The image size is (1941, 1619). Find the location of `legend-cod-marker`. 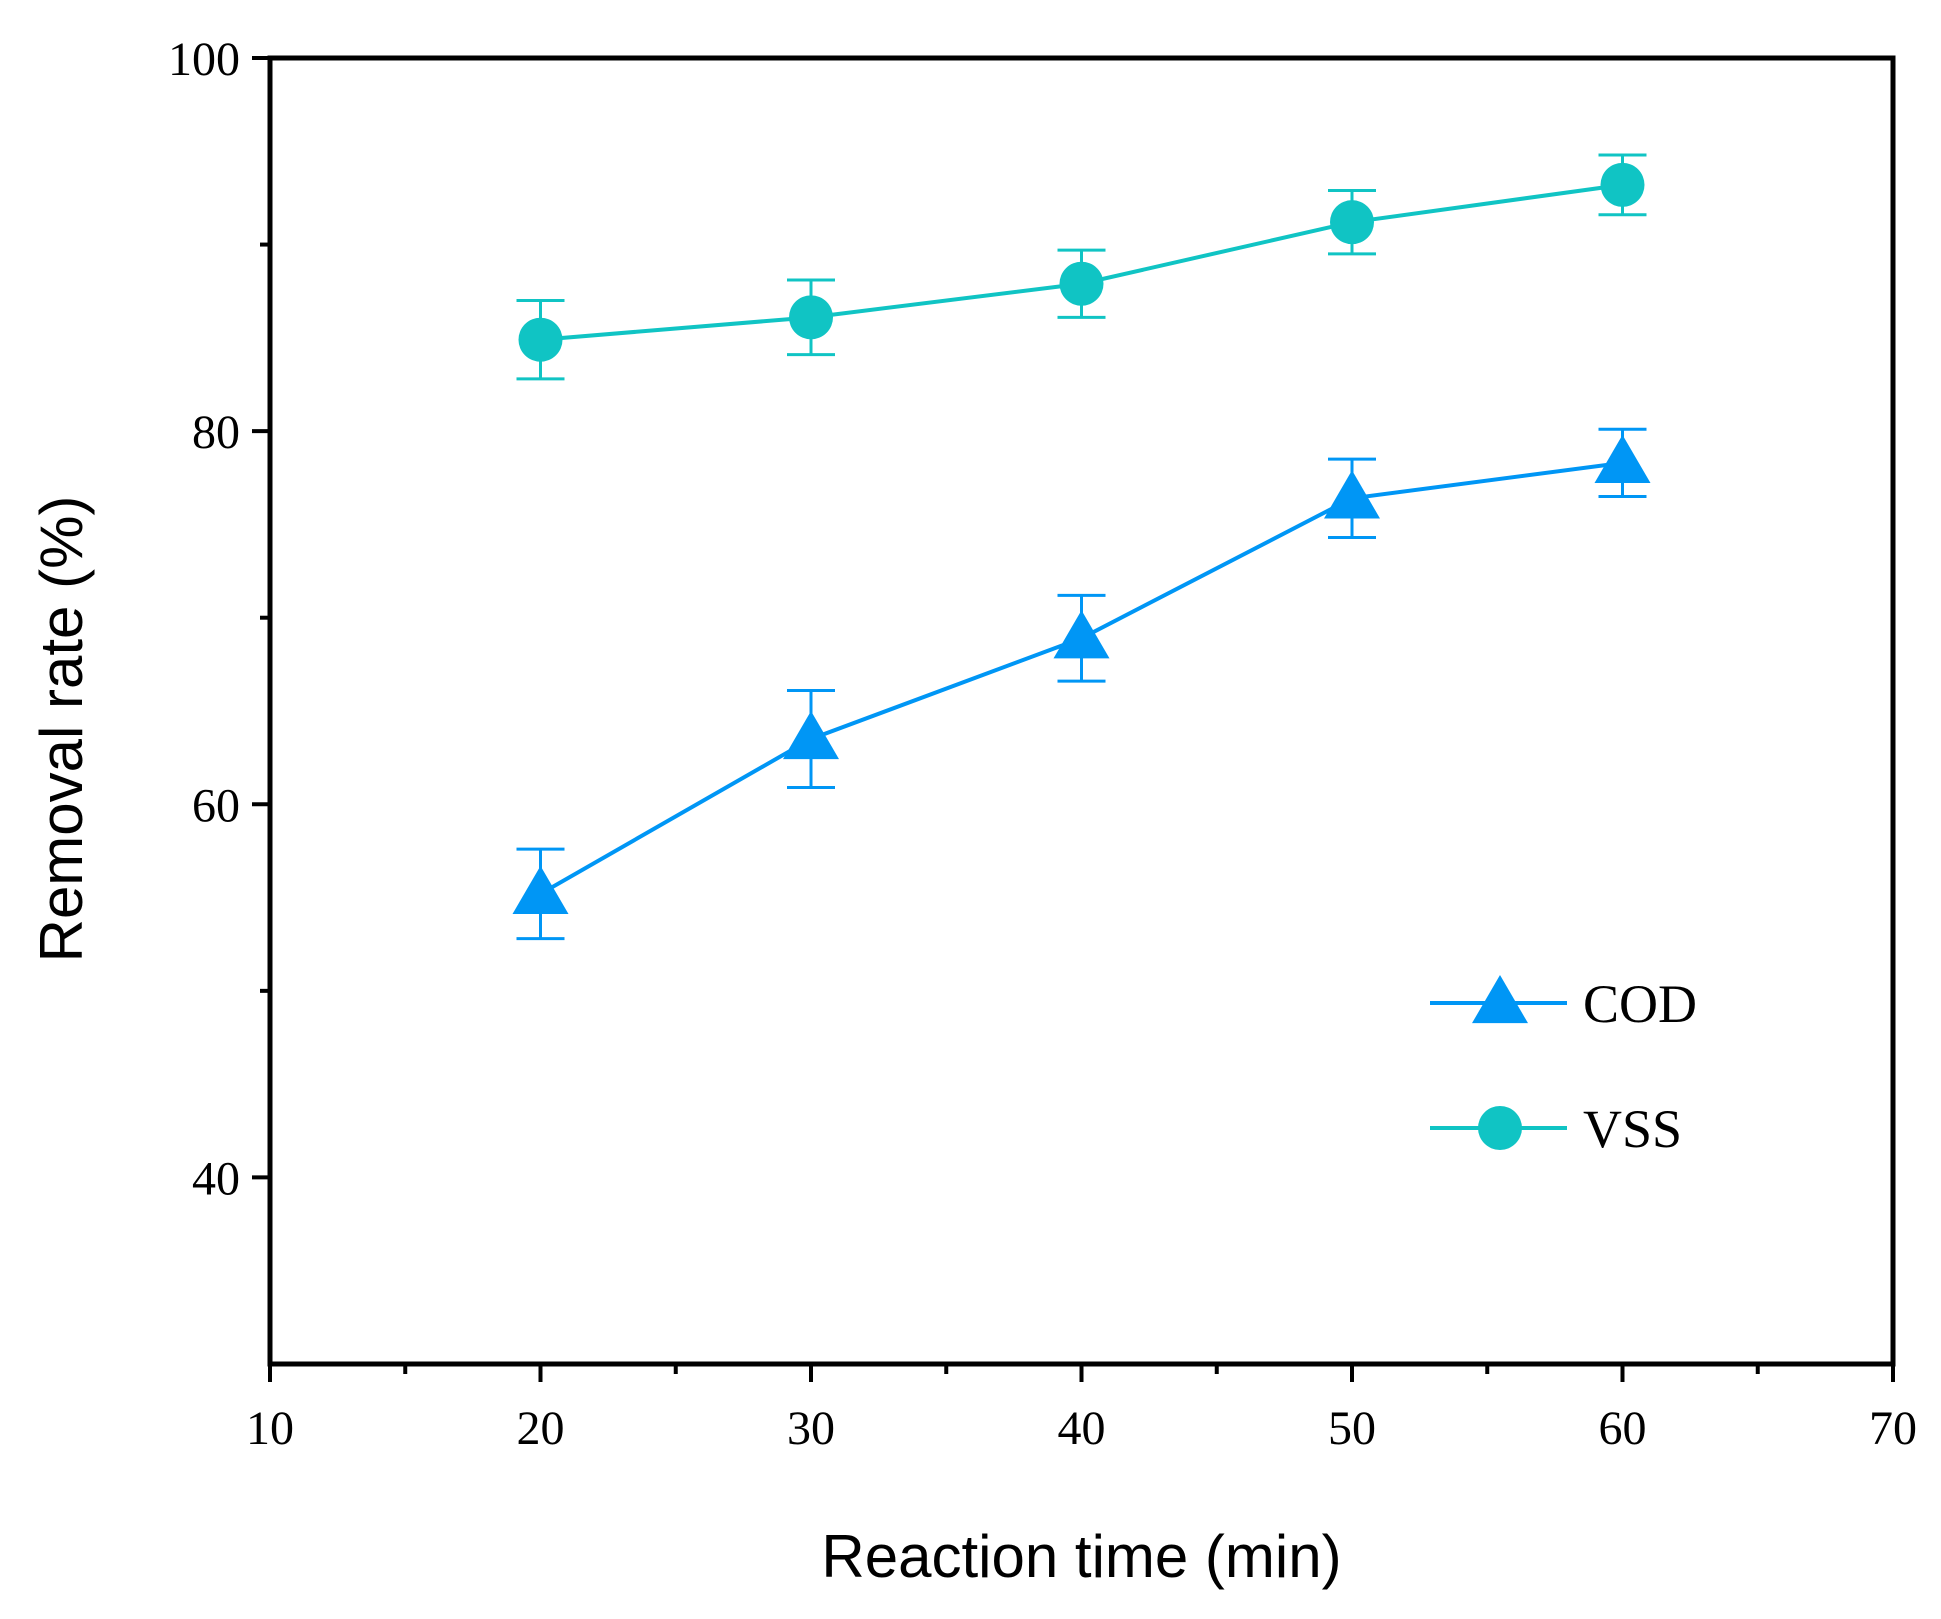

legend-cod-marker is located at coordinates (1500, 999).